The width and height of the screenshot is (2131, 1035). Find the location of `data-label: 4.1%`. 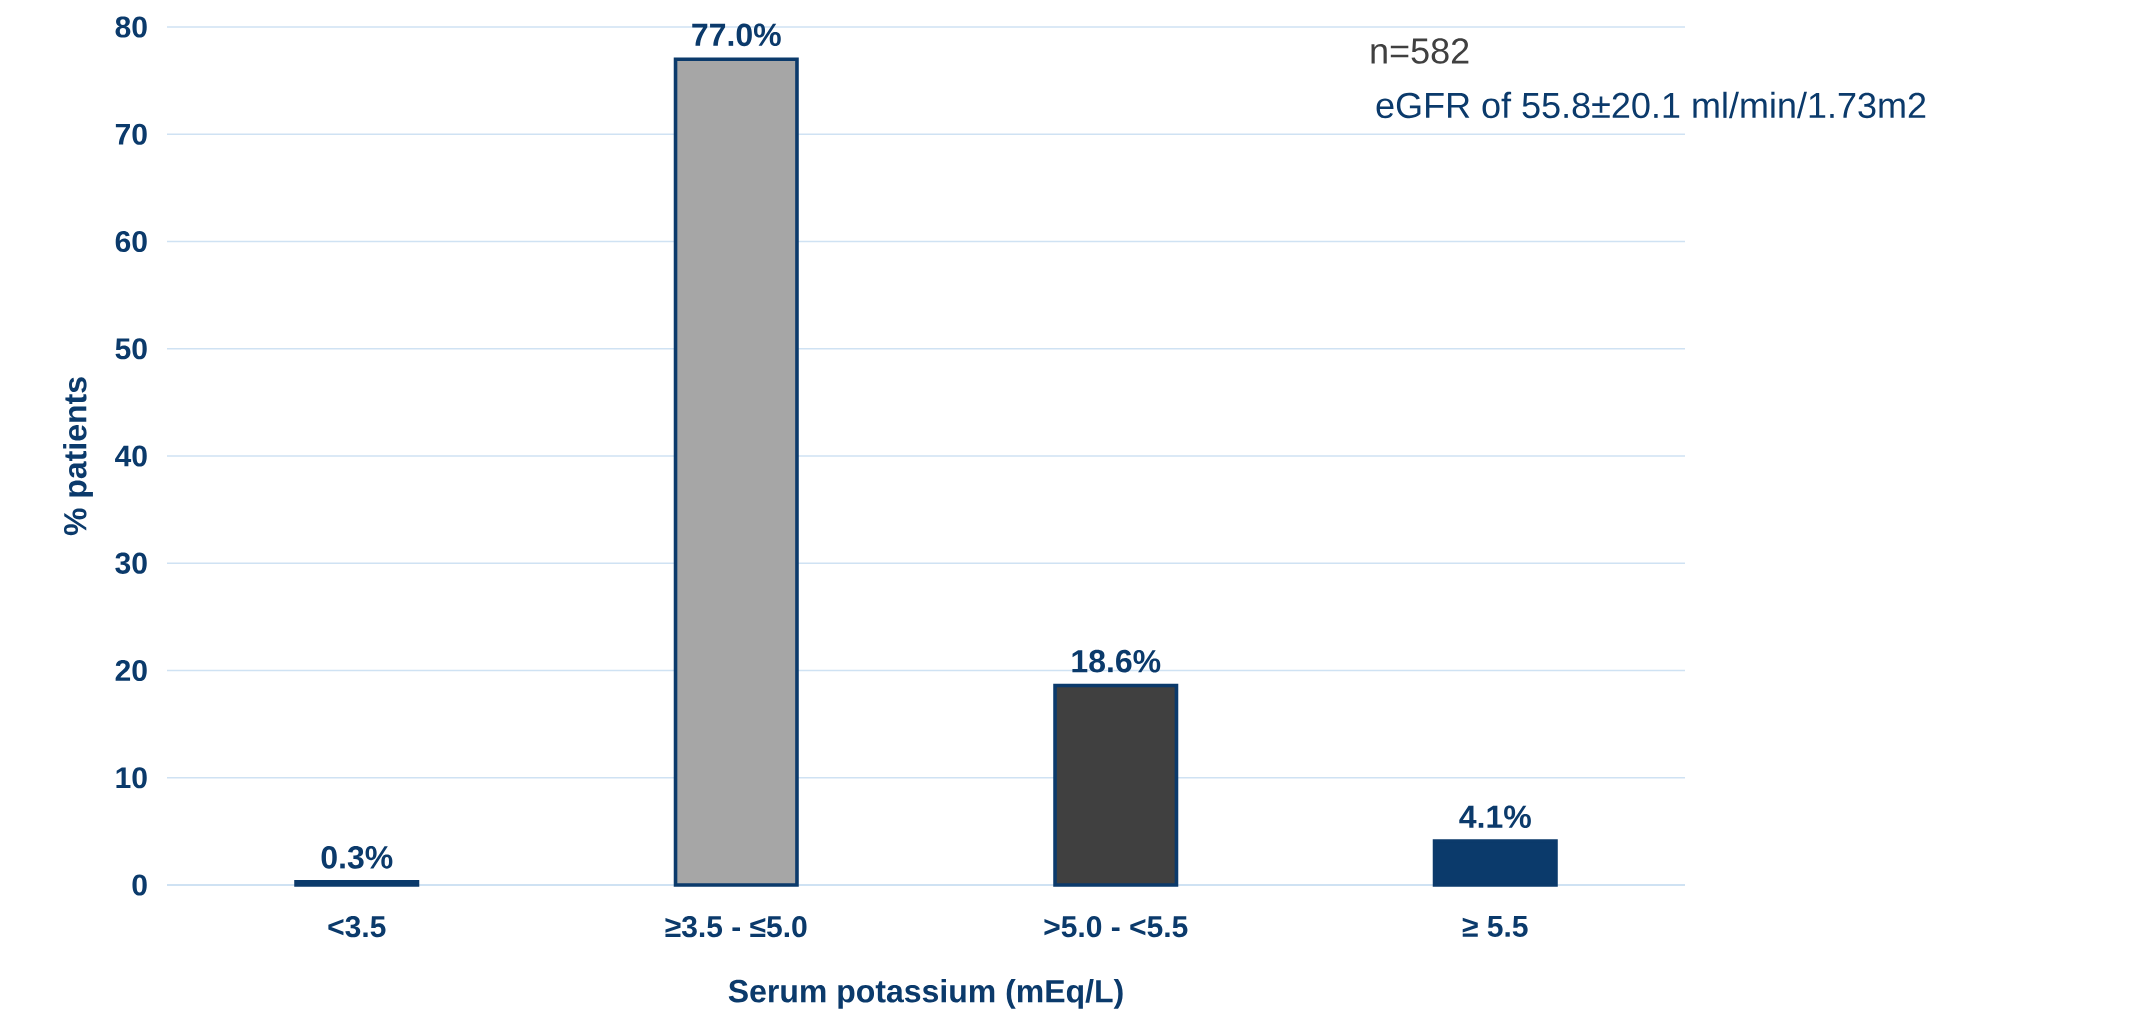

data-label: 4.1% is located at coordinates (1495, 816).